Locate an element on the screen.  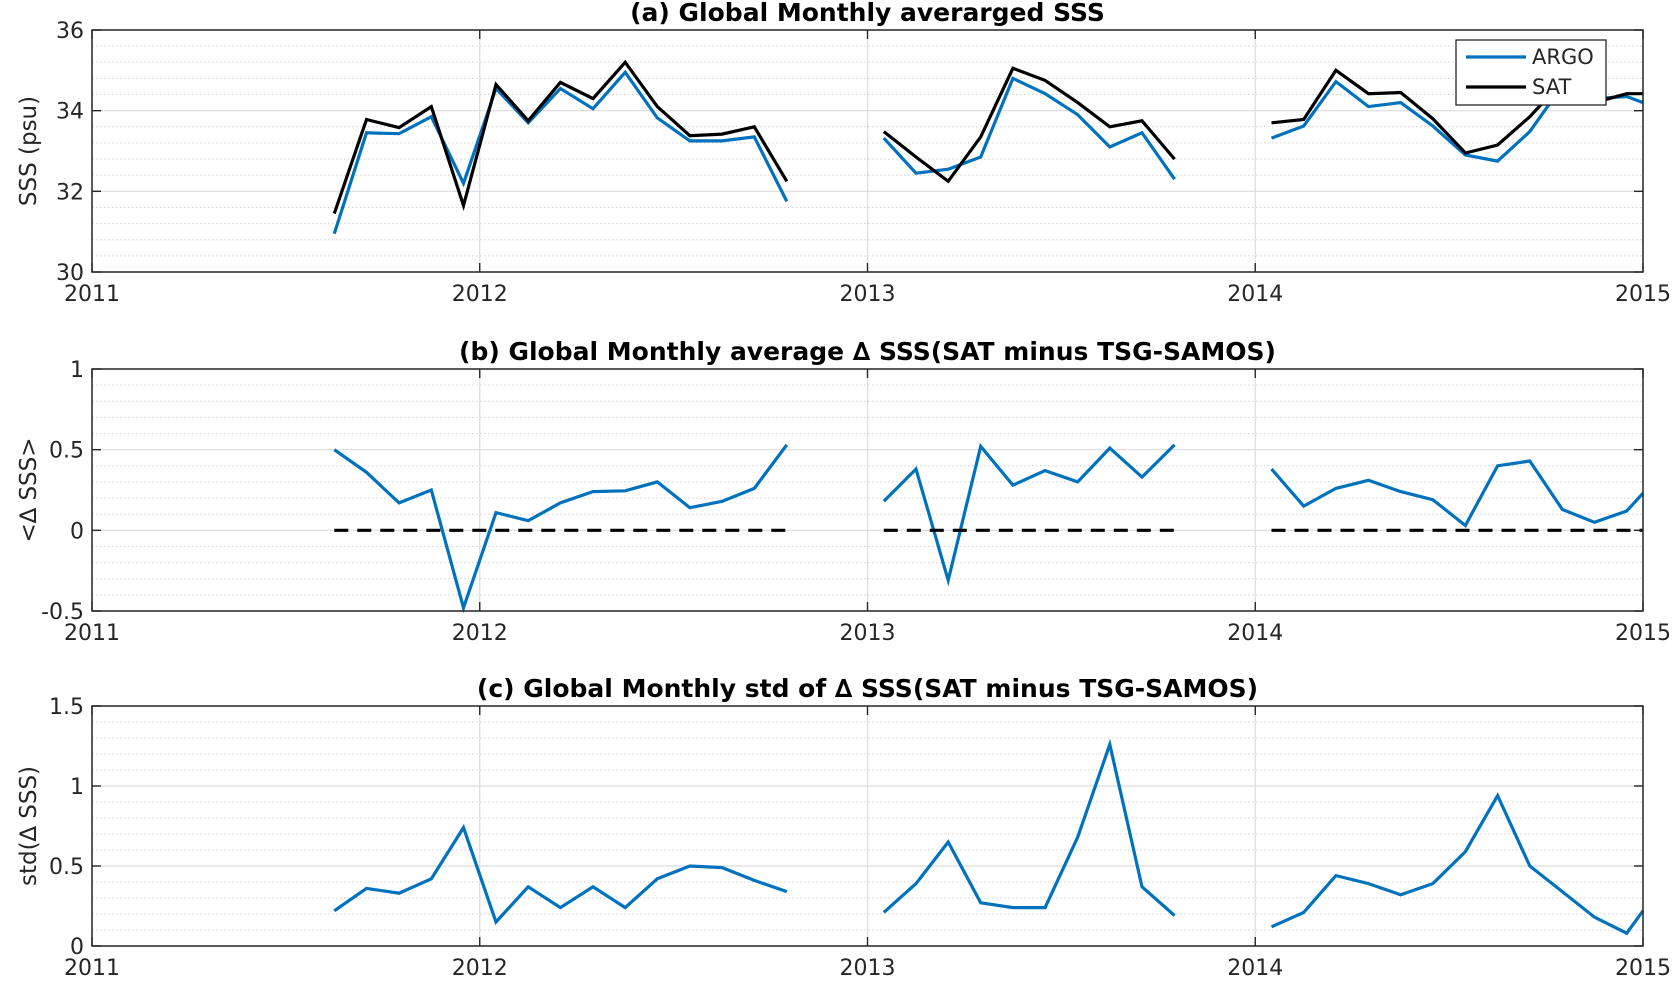
y-axis-label: std(∆ SSS) is located at coordinates (29, 826).